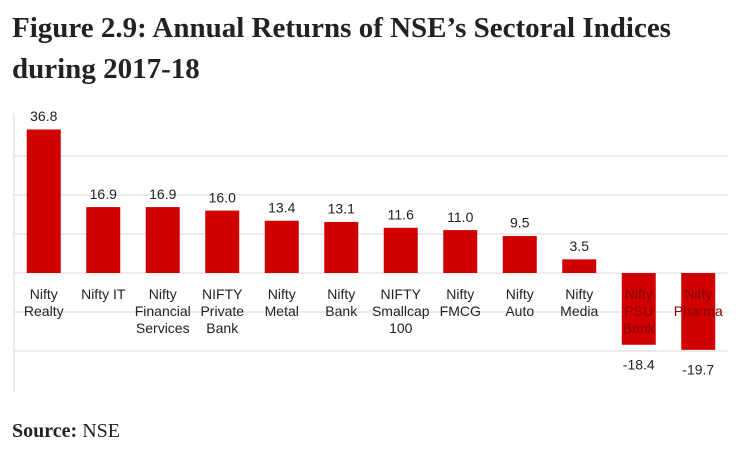 The image size is (740, 453). What do you see at coordinates (162, 311) in the screenshot?
I see `x-tick-label: Nifty Financial Services` at bounding box center [162, 311].